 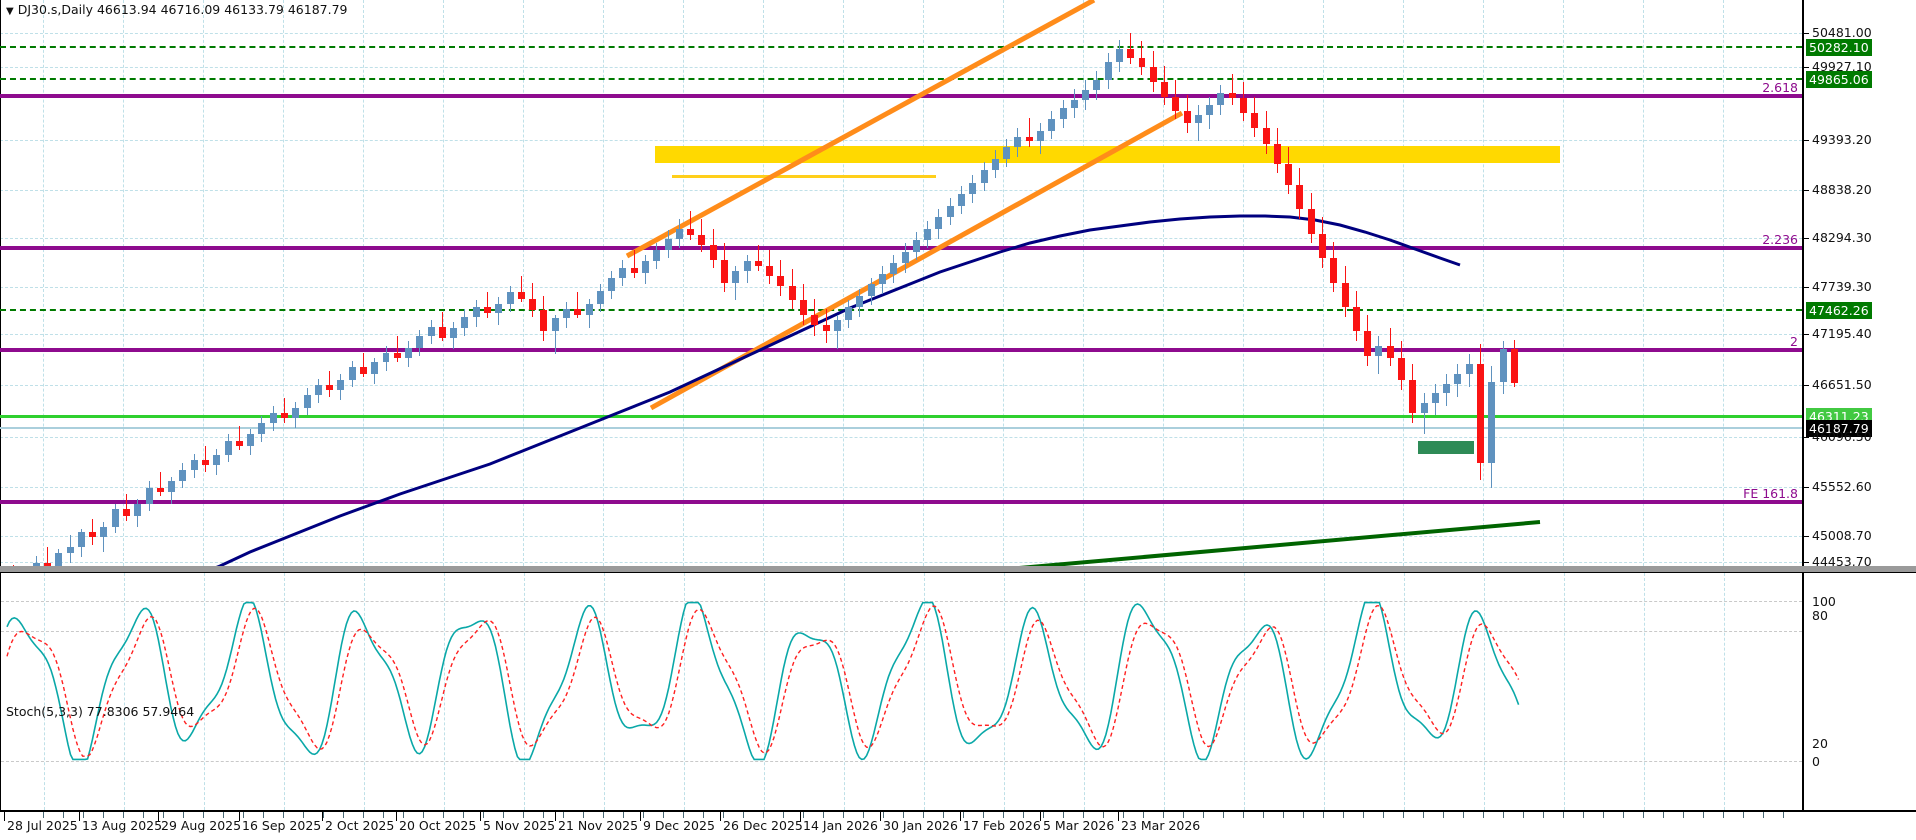 I want to click on price-tag-49865-06: 49865.06, so click(x=1839, y=79).